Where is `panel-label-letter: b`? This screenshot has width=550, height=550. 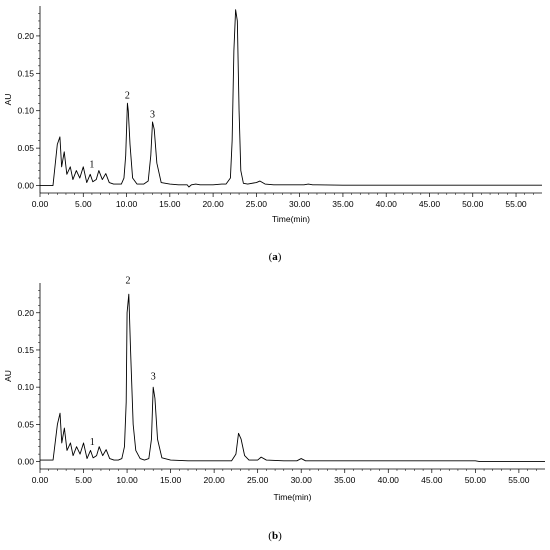 panel-label-letter: b is located at coordinates (275, 536).